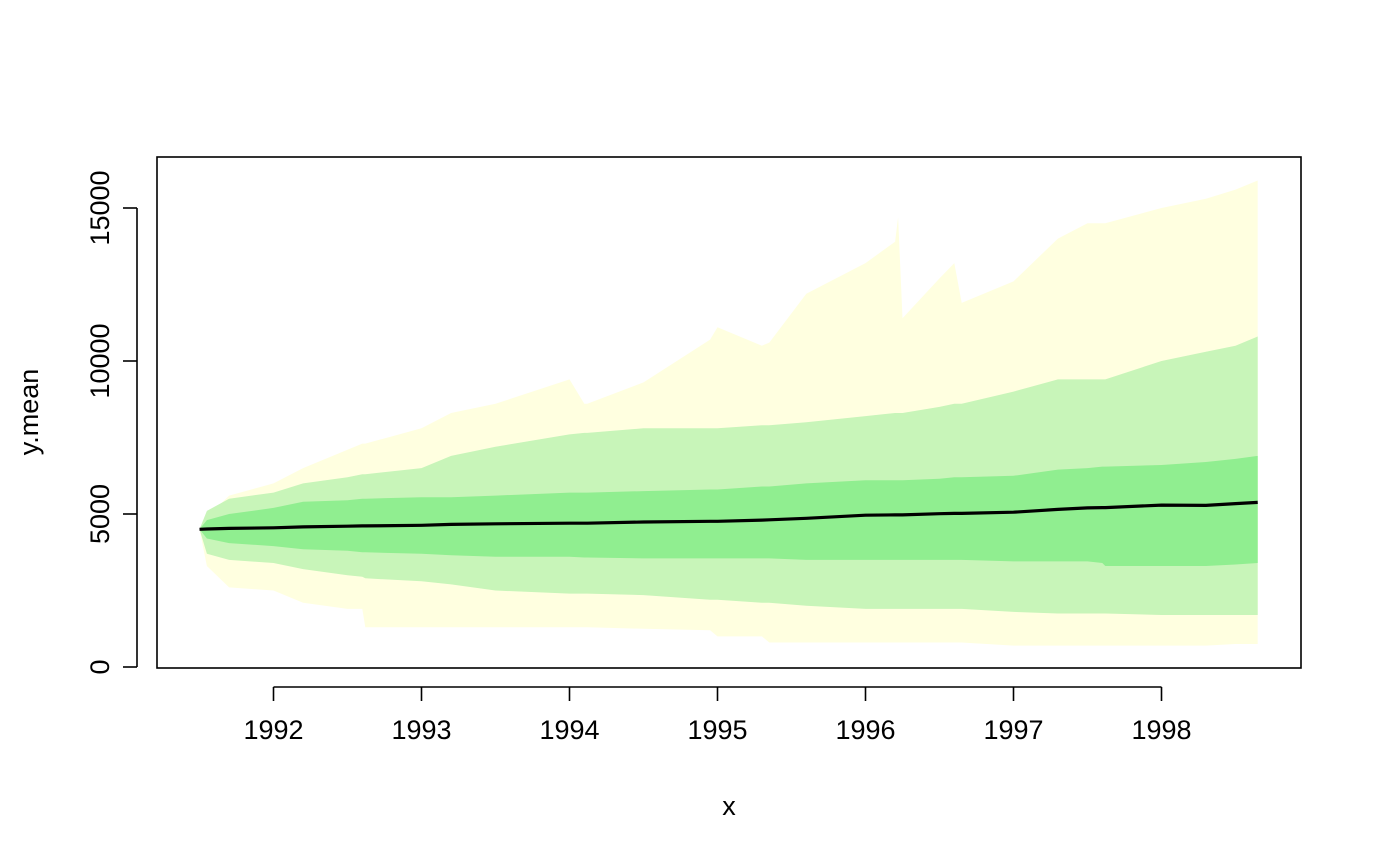  I want to click on y-tick-label: 5000, so click(100, 514).